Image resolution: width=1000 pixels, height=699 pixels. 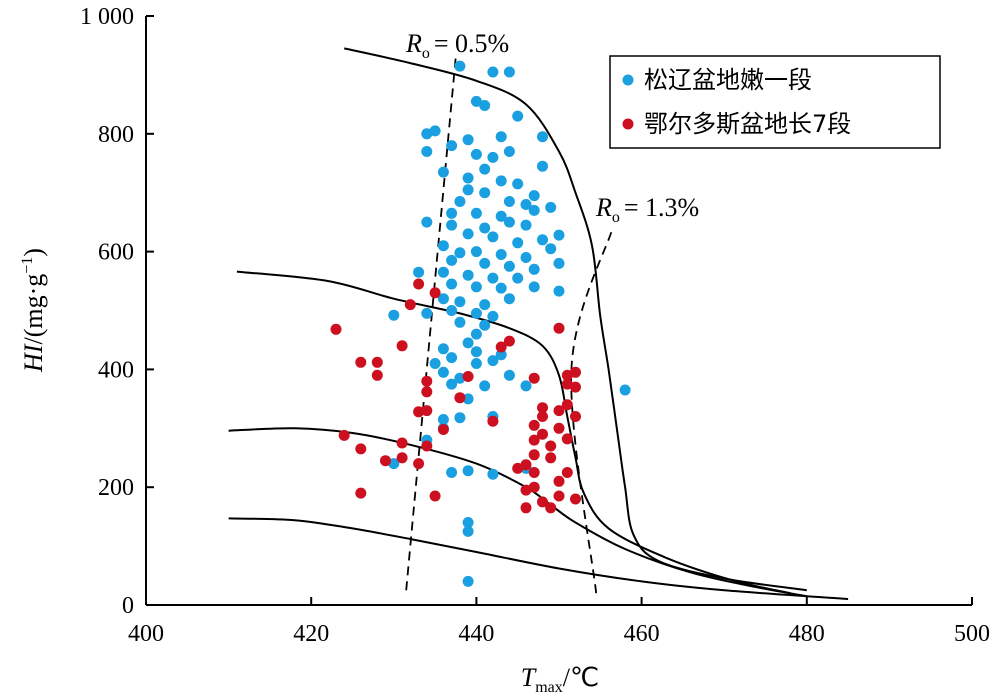 What do you see at coordinates (728, 80) in the screenshot?
I see `legend-label-songliao: 松辽盆地嫩一段` at bounding box center [728, 80].